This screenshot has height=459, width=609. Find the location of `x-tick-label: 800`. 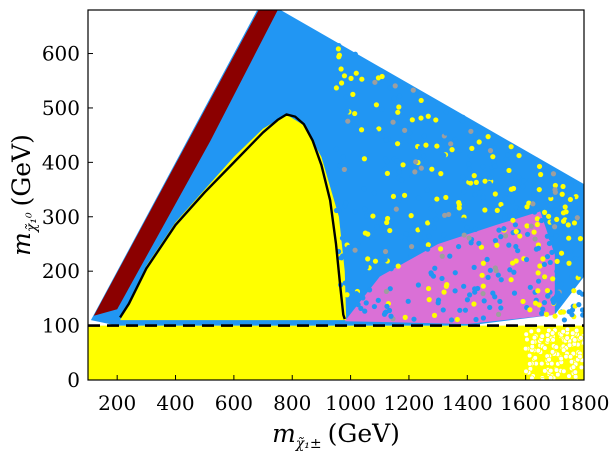

x-tick-label: 800 is located at coordinates (292, 403).